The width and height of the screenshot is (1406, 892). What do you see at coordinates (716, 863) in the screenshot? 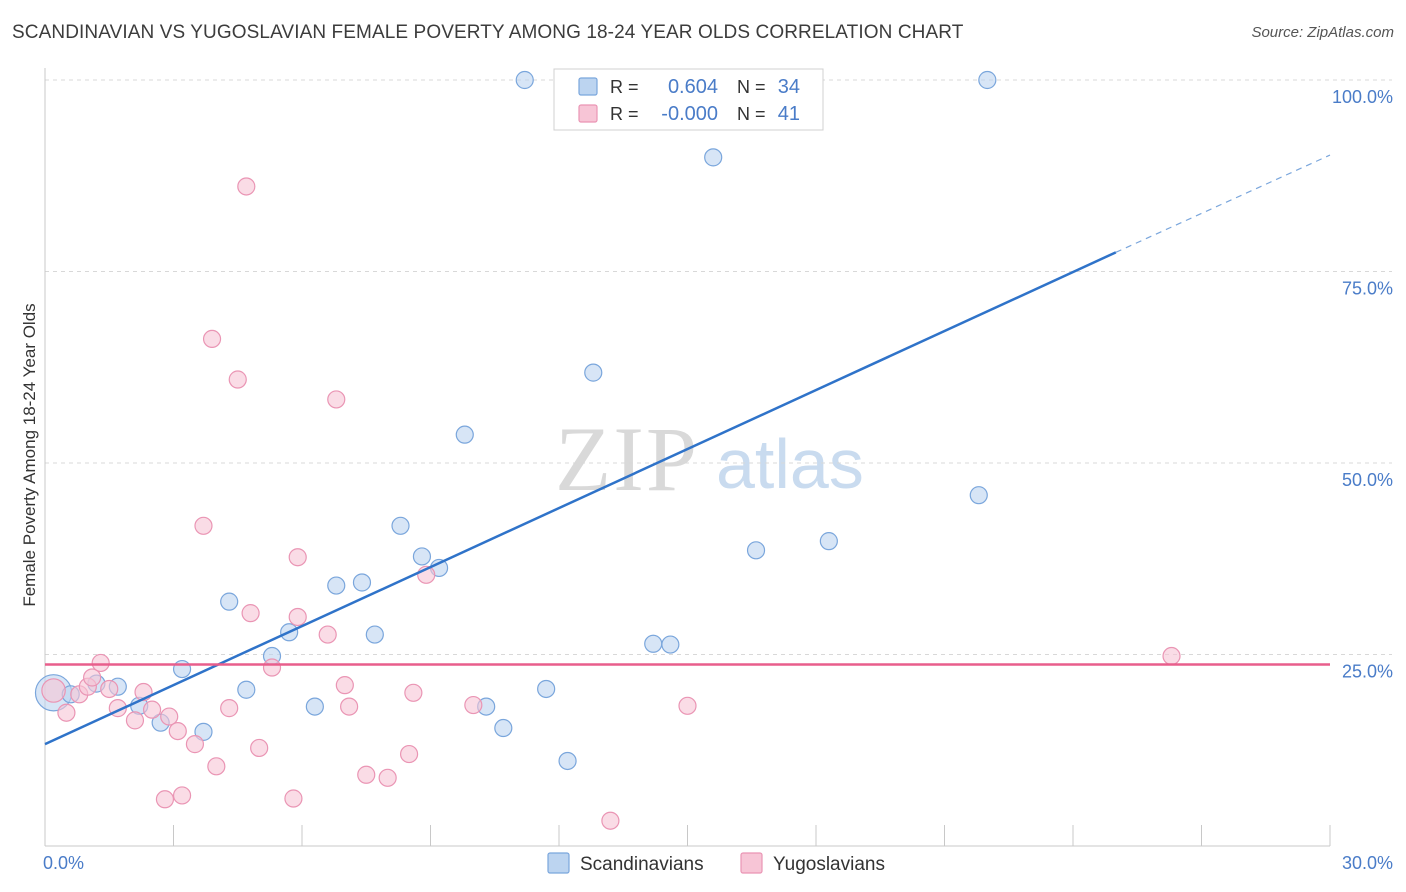
I see `series-legend: Scandinavians Yugoslavians` at bounding box center [716, 863].